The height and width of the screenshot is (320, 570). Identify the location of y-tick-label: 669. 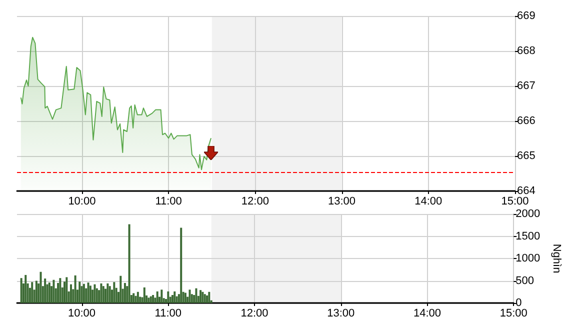
(526, 16).